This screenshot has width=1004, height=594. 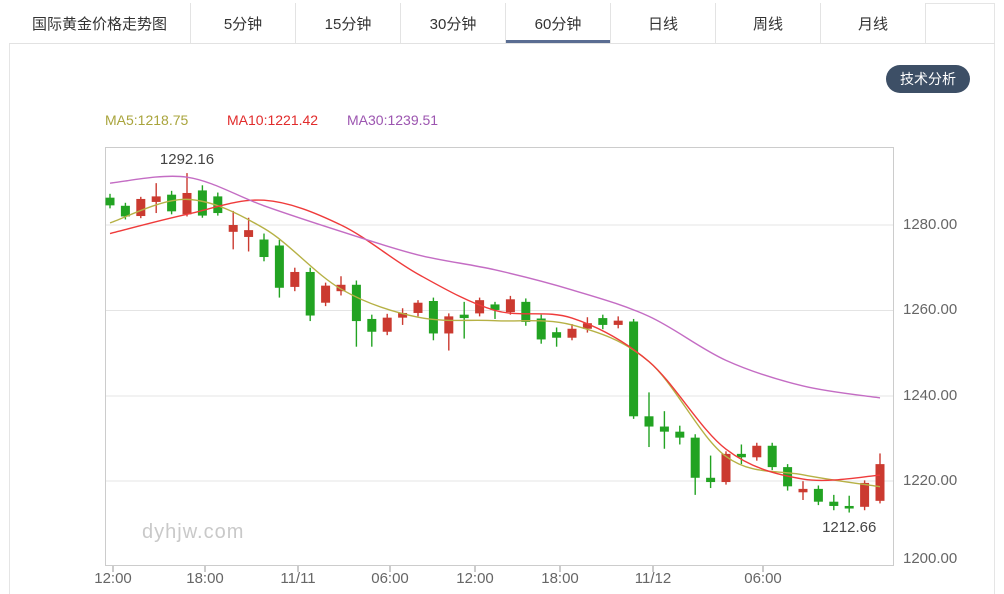 What do you see at coordinates (348, 23) in the screenshot?
I see `tab-15min: 15分钟` at bounding box center [348, 23].